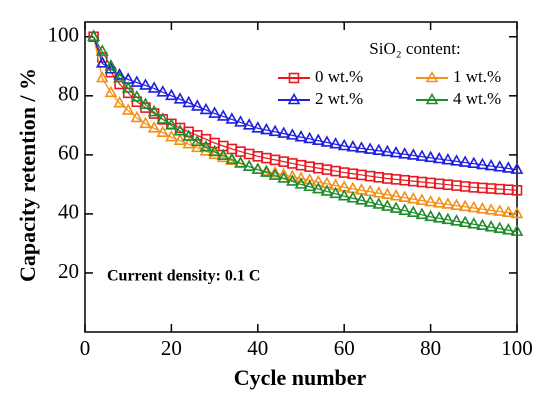  What do you see at coordinates (300, 377) in the screenshot?
I see `x-axis-label: Cycle number` at bounding box center [300, 377].